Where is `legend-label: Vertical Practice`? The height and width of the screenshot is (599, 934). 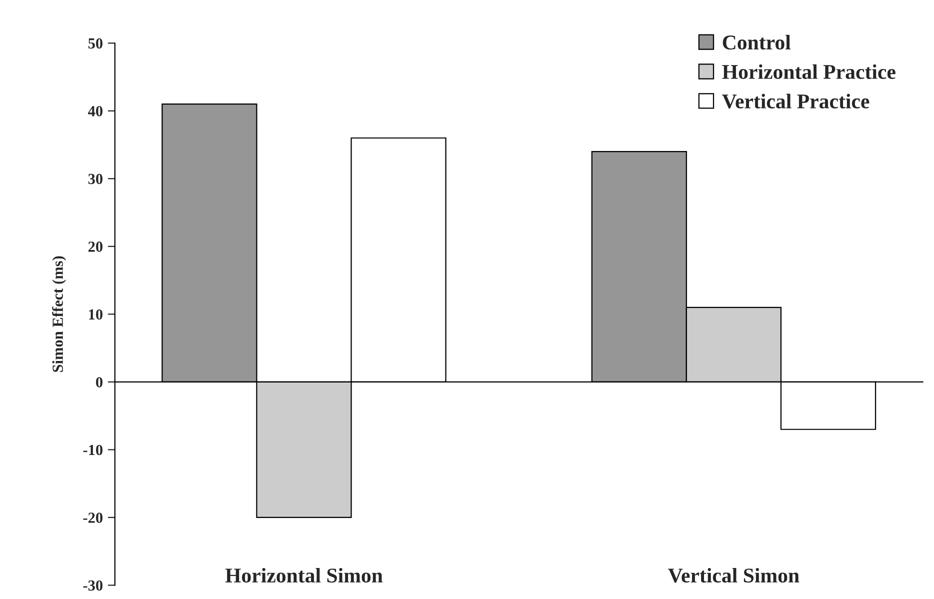 legend-label: Vertical Practice is located at coordinates (796, 101).